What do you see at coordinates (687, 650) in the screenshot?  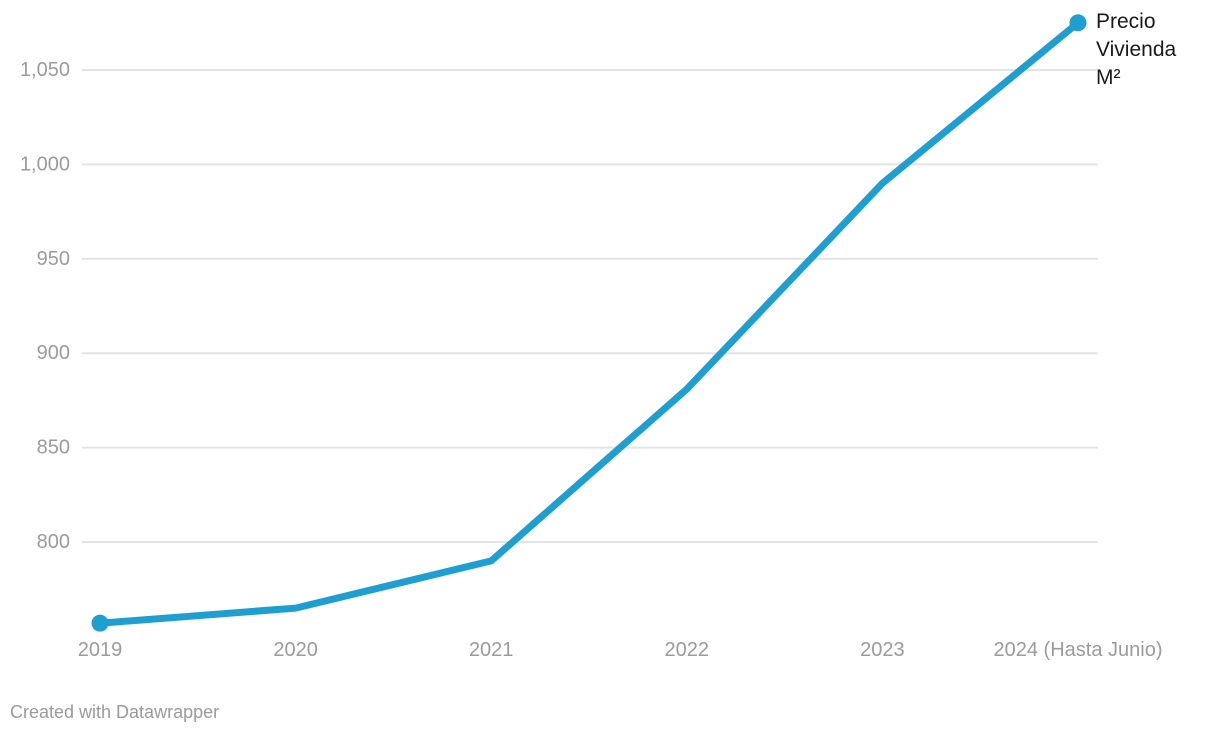 I see `x-axis-tick-label: 2022` at bounding box center [687, 650].